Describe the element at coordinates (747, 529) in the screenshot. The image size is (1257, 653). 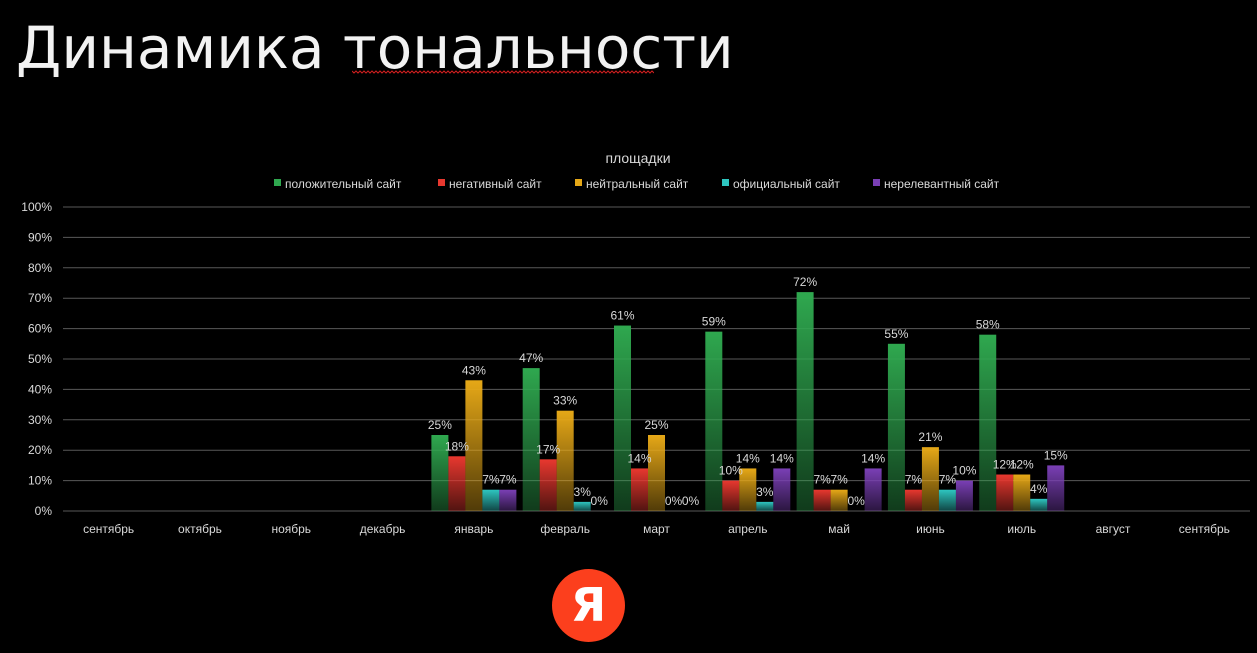
I see `x-tick-label: апрель` at that location.